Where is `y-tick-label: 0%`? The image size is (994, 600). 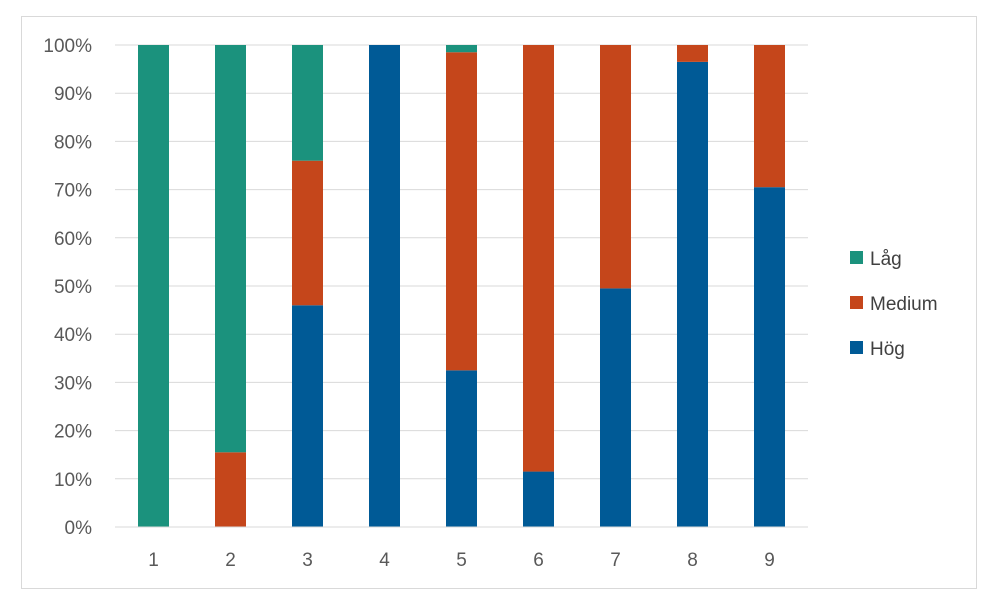 y-tick-label: 0% is located at coordinates (79, 528).